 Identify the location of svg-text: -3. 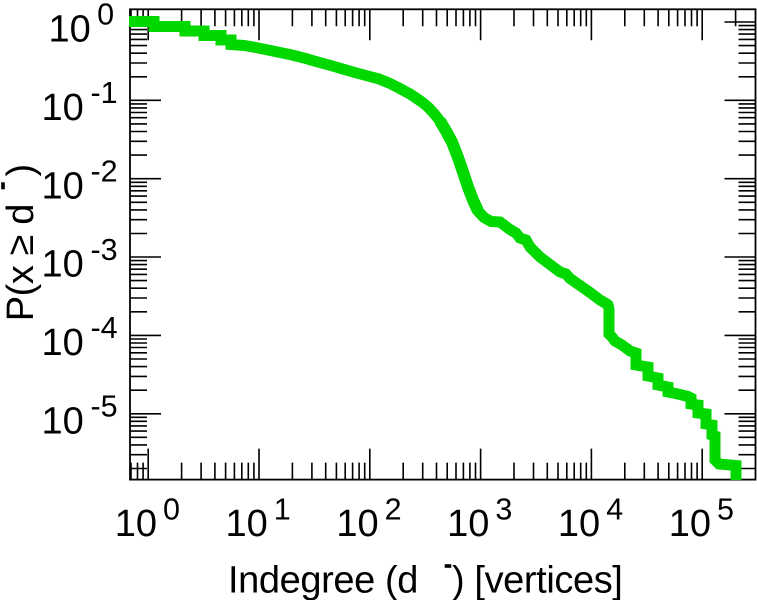
(104, 250).